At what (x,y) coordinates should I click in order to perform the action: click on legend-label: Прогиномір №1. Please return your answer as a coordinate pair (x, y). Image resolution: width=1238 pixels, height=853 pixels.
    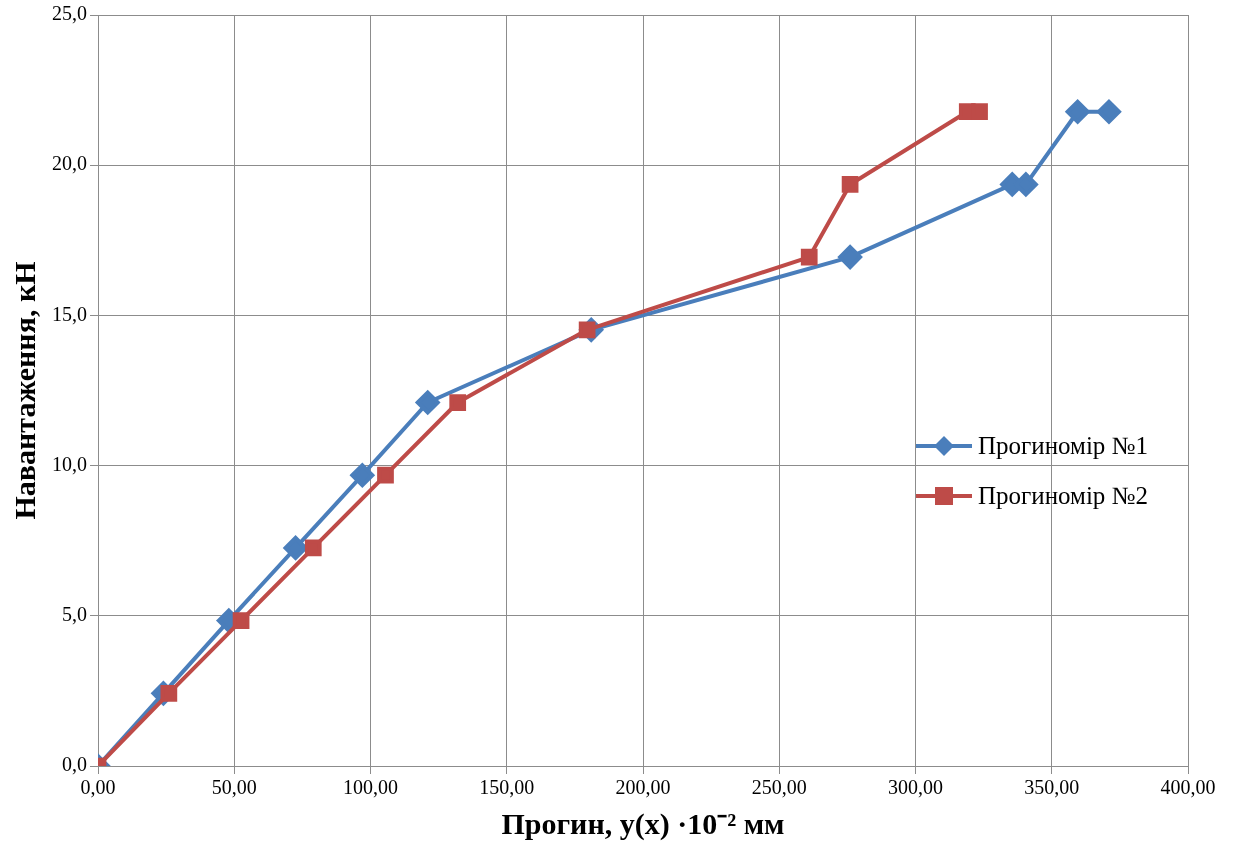
    Looking at the image, I should click on (1063, 445).